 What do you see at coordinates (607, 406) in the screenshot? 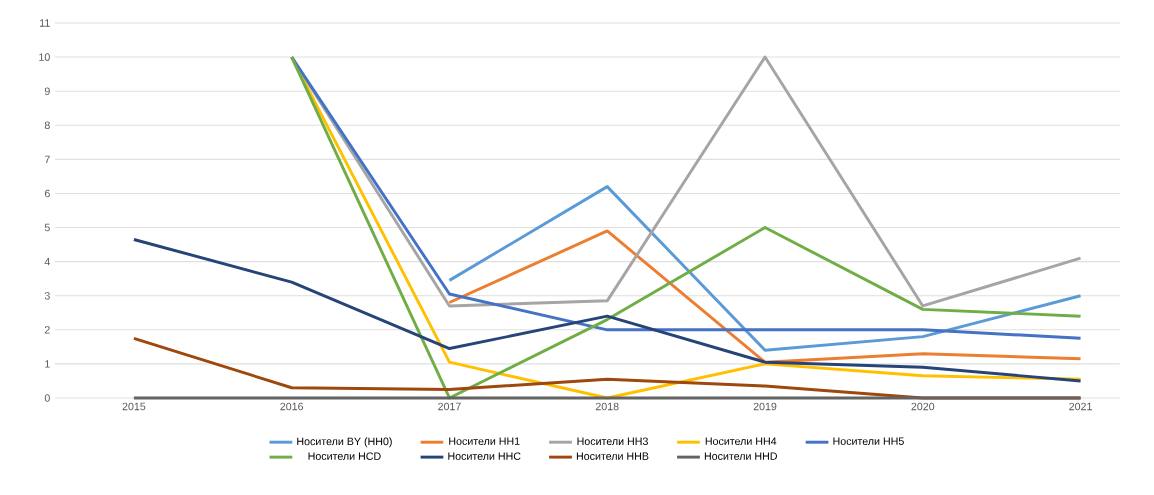
I see `x-tick-label: 2018` at bounding box center [607, 406].